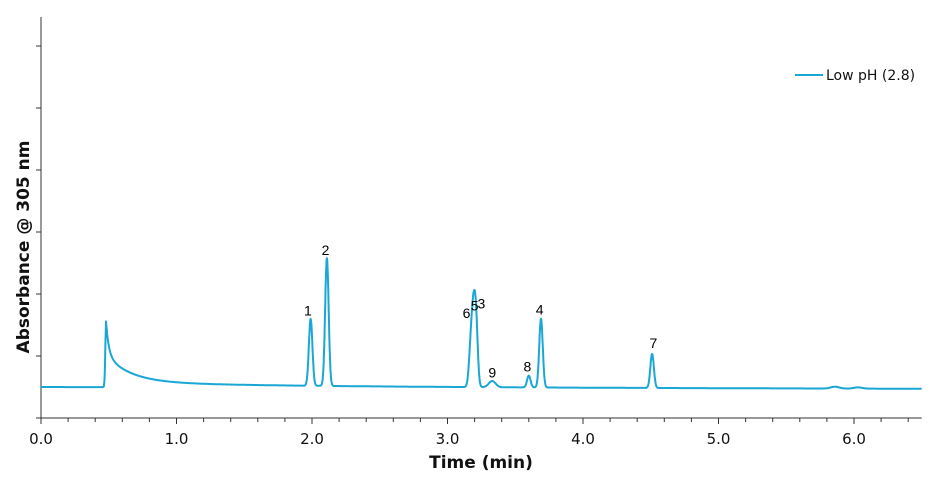 The width and height of the screenshot is (950, 490). I want to click on peak-label-8: 8, so click(528, 366).